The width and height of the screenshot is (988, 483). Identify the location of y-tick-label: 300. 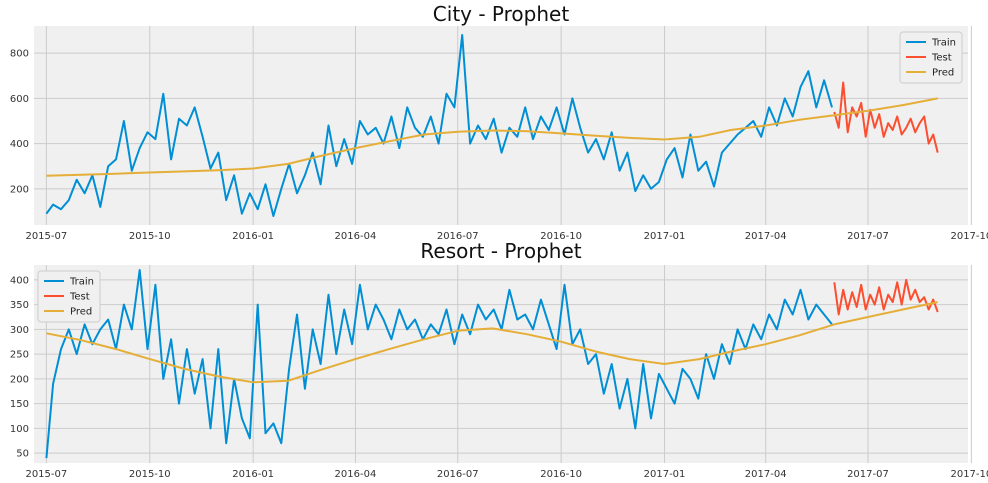
(19, 330).